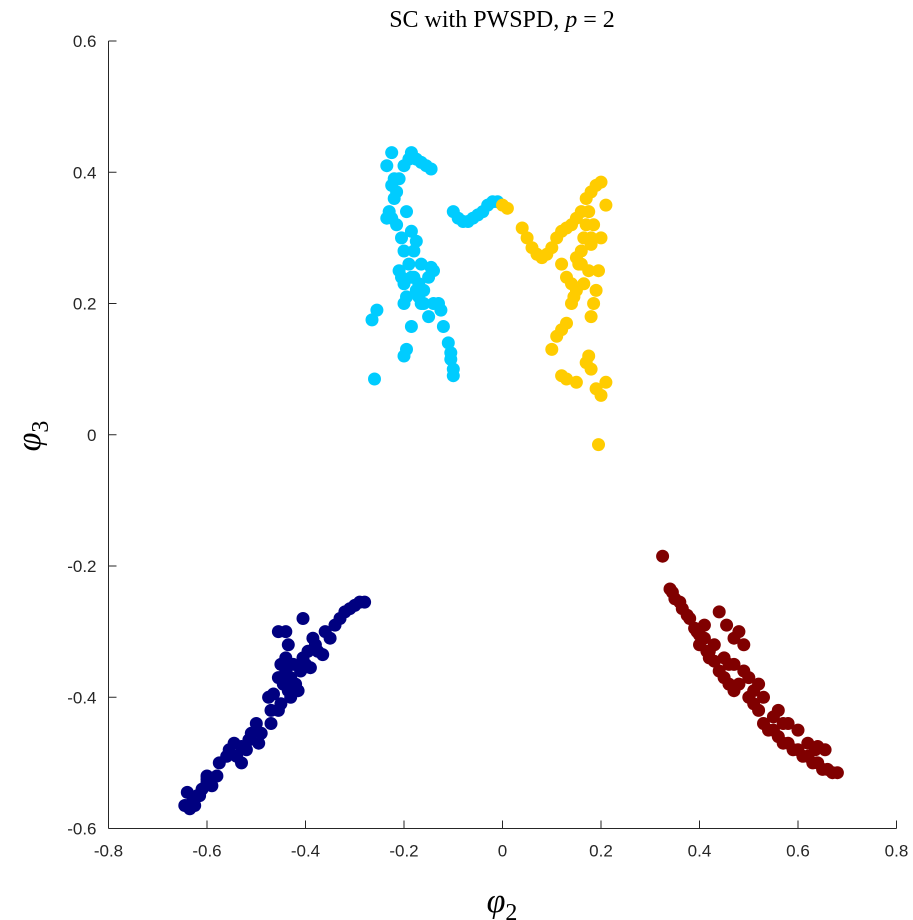 This screenshot has height=920, width=913. What do you see at coordinates (85, 41) in the screenshot?
I see `y-tick-label: 0.6` at bounding box center [85, 41].